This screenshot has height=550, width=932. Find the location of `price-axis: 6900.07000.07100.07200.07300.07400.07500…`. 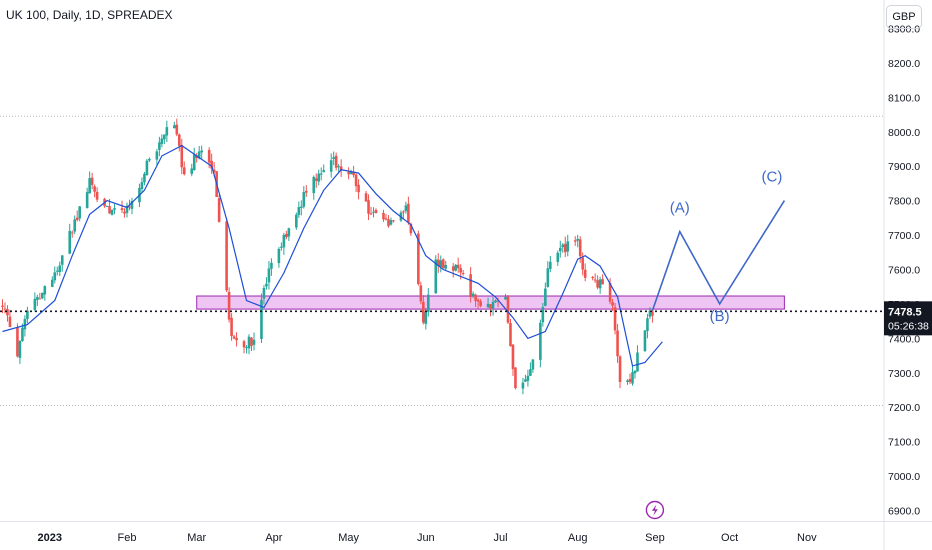

price-axis: 6900.07000.07100.07200.07300.07400.07500… is located at coordinates (904, 271).